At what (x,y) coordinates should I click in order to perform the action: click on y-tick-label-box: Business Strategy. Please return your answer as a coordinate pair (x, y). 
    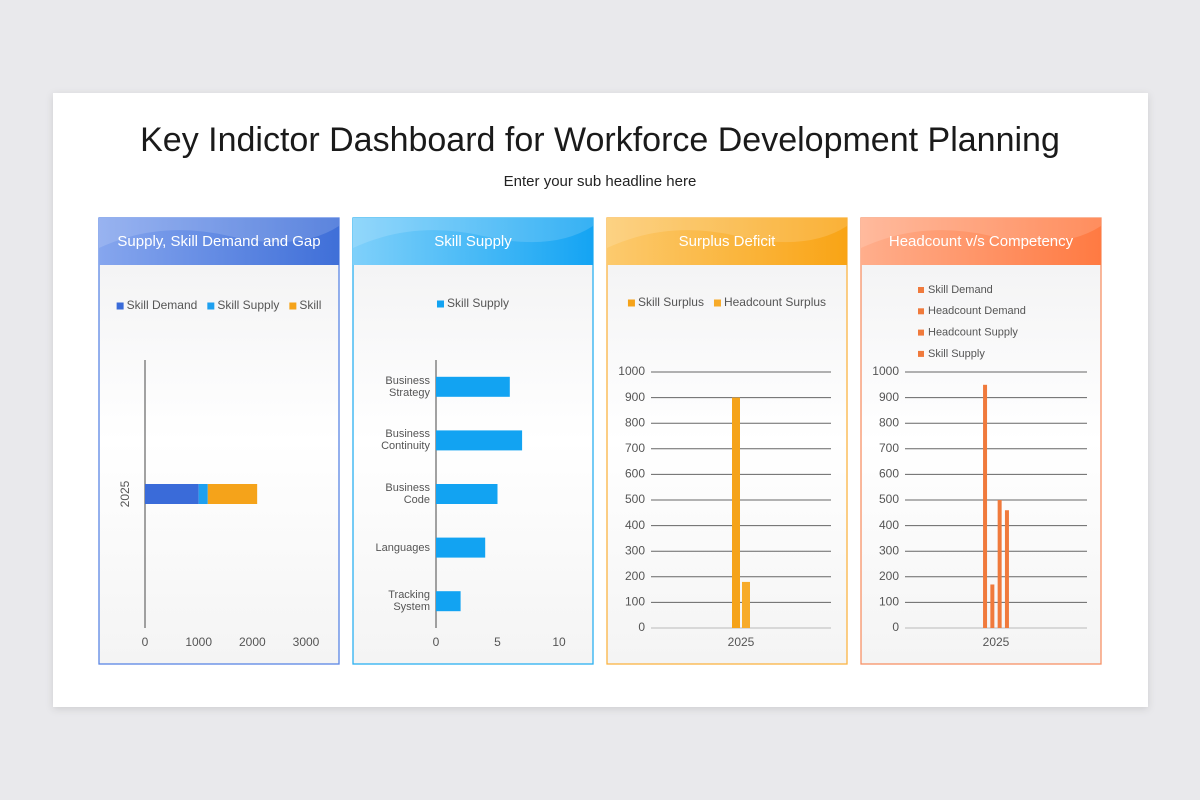
    Looking at the image, I should click on (407, 386).